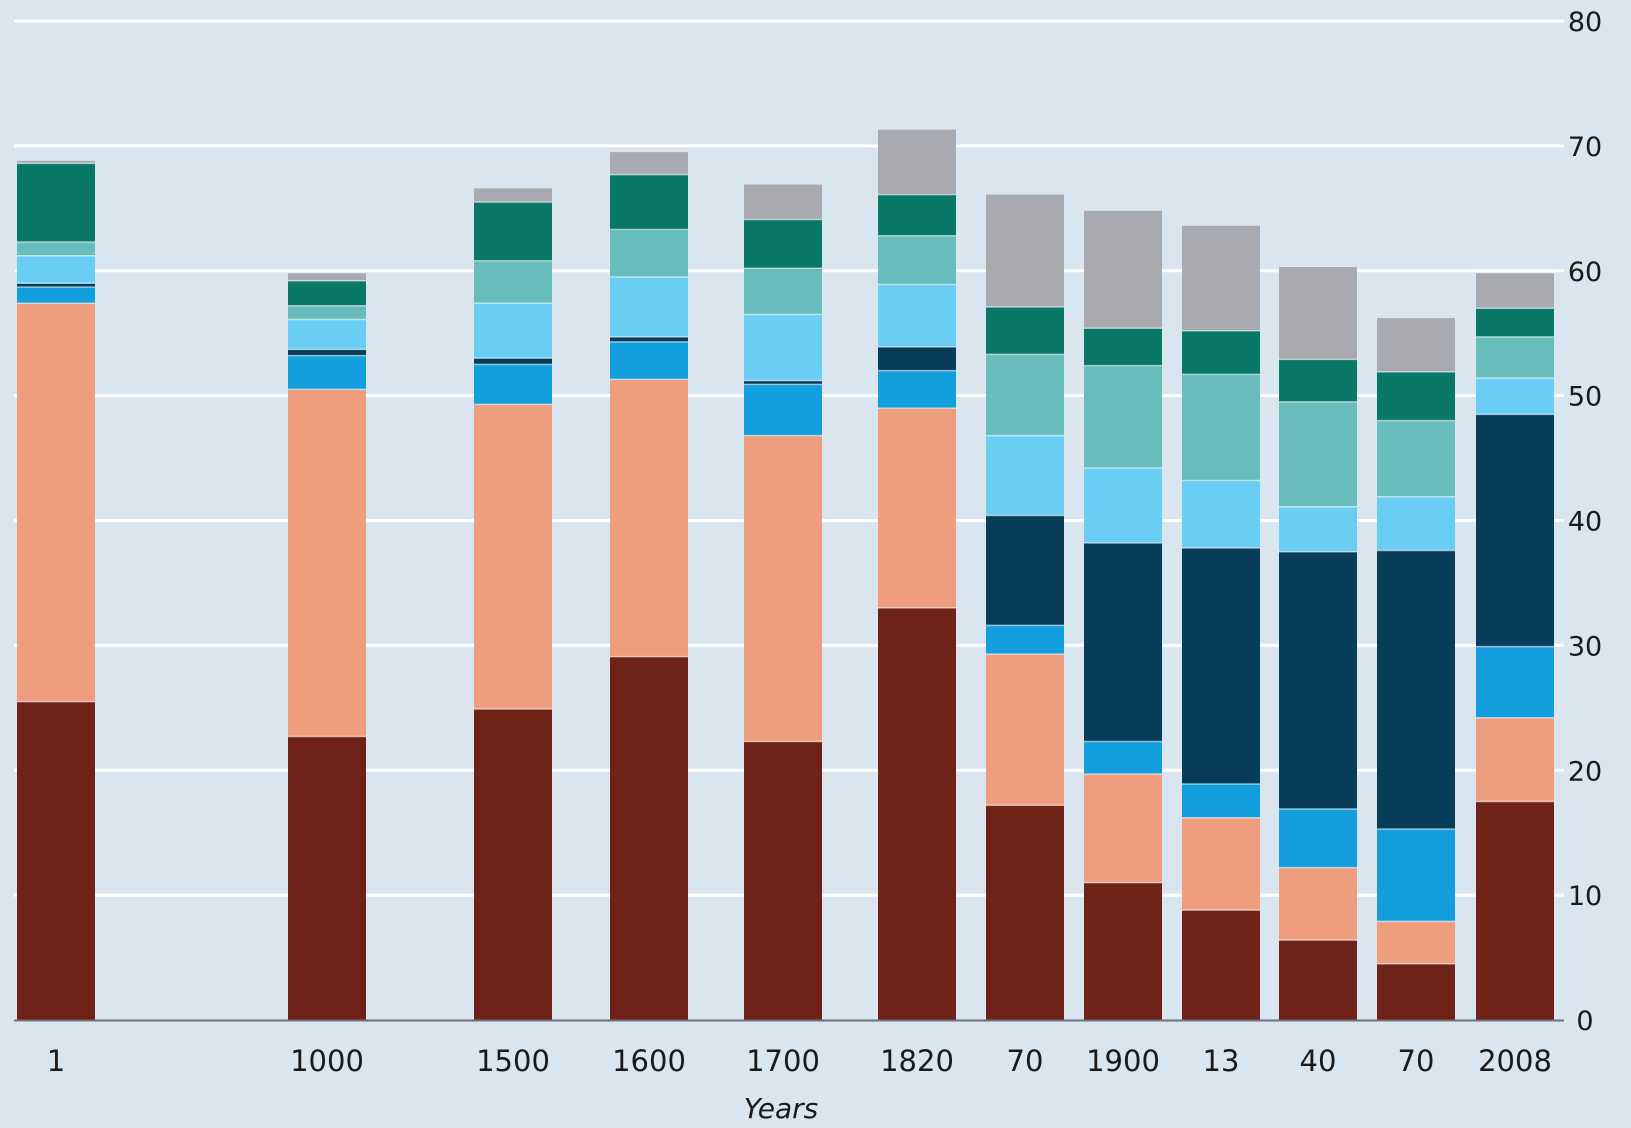 The width and height of the screenshot is (1631, 1128). I want to click on x-axis-ticks: 1 1000 1500 1600 1700 1820 70 1900 13 40 70 2008, so click(799, 1061).